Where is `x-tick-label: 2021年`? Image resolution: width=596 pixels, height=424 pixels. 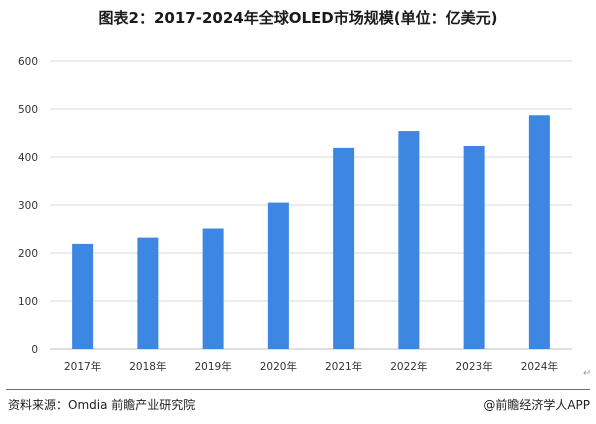
x-tick-label: 2021年 is located at coordinates (343, 366).